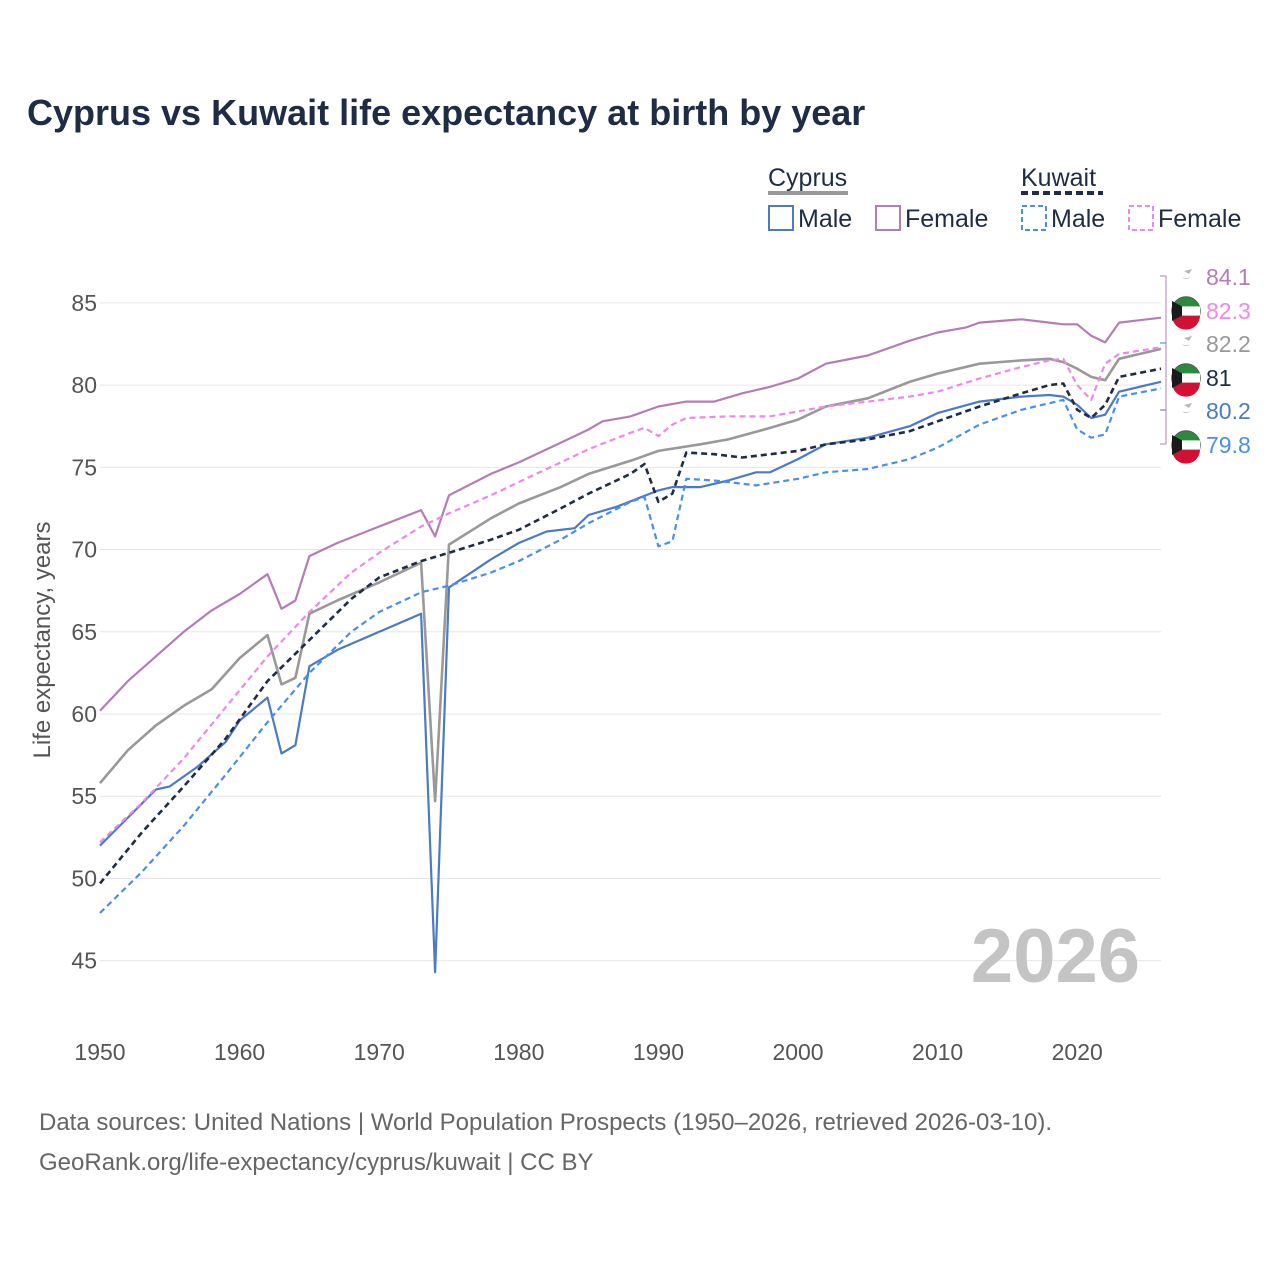  I want to click on end-label-bracket-ticks, so click(1163, 376).